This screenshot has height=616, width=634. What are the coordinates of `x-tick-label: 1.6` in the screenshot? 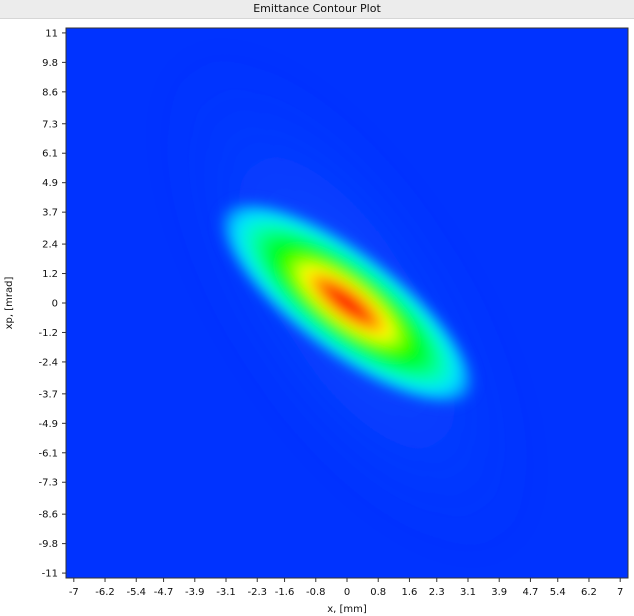 It's located at (409, 592).